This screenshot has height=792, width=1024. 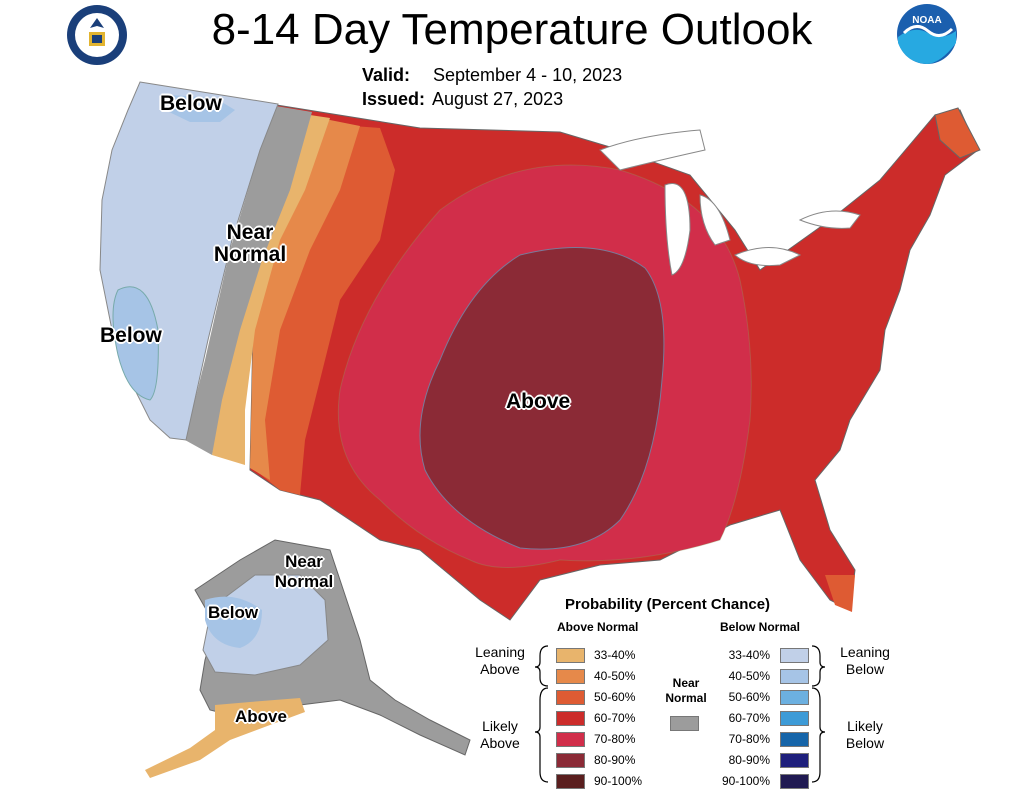 What do you see at coordinates (498, 99) in the screenshot?
I see `issued-value: August 27, 2023` at bounding box center [498, 99].